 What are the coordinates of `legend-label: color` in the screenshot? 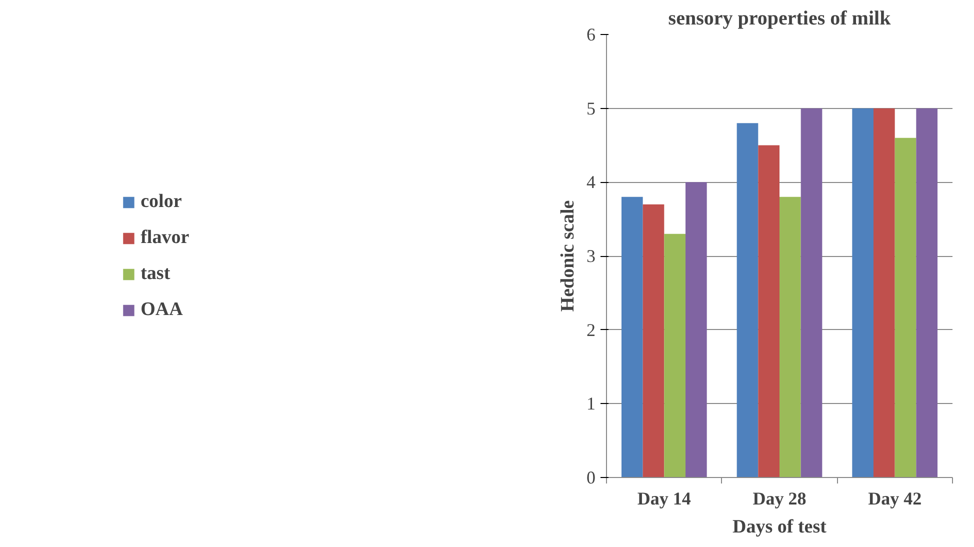 It's located at (161, 201).